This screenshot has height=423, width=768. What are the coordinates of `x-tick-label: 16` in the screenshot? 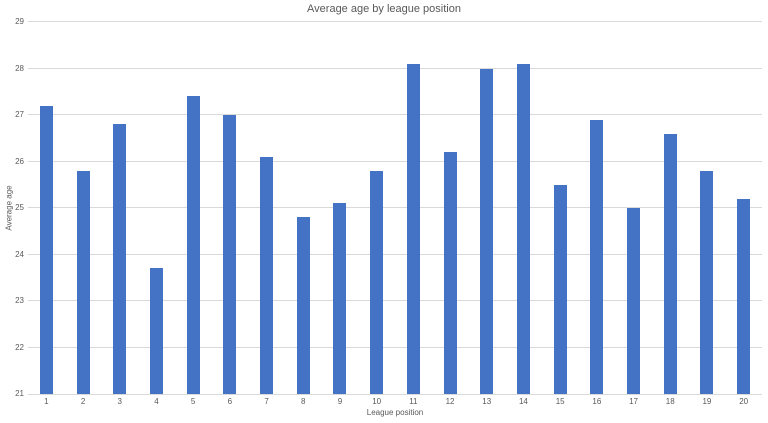 It's located at (597, 401).